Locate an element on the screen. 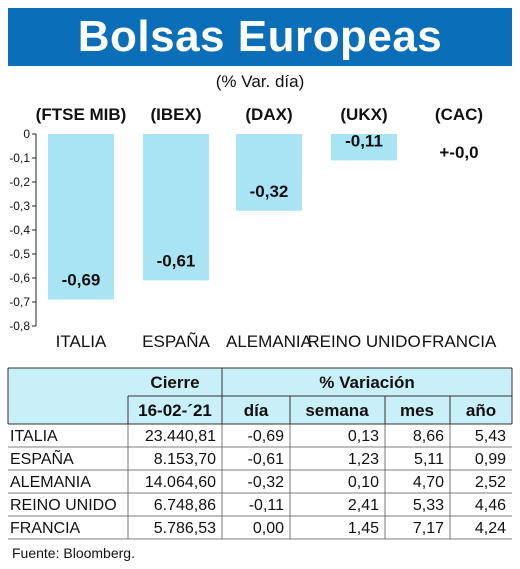 This screenshot has width=520, height=569. data-label: +-0,0 is located at coordinates (458, 152).